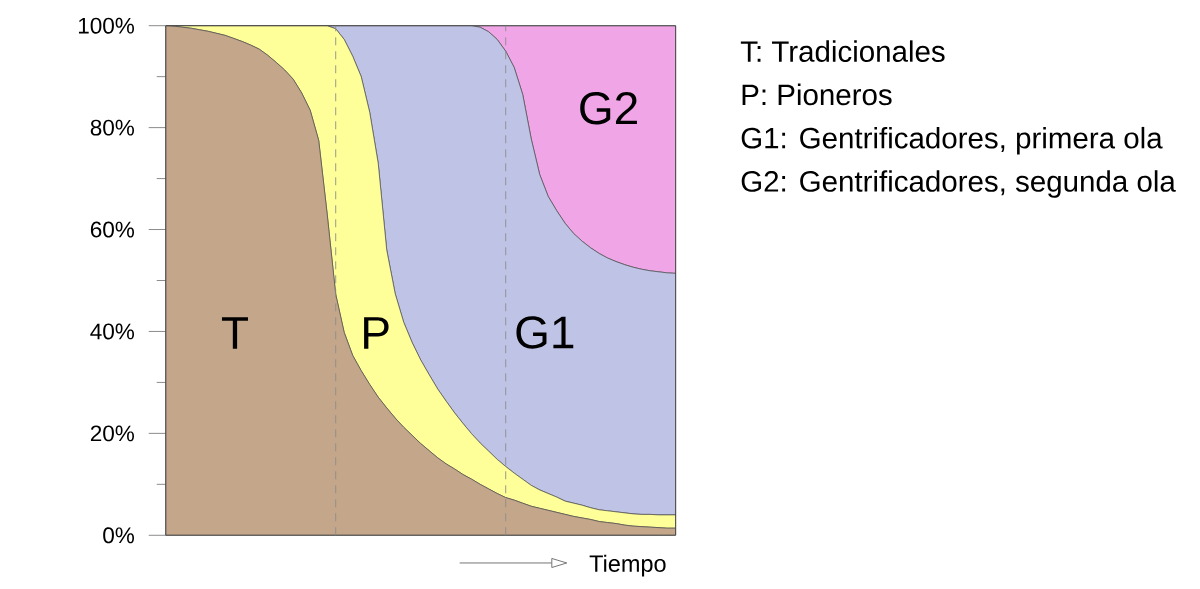 This screenshot has height=589, width=1200. I want to click on y-tick-label: 40%, so click(112, 331).